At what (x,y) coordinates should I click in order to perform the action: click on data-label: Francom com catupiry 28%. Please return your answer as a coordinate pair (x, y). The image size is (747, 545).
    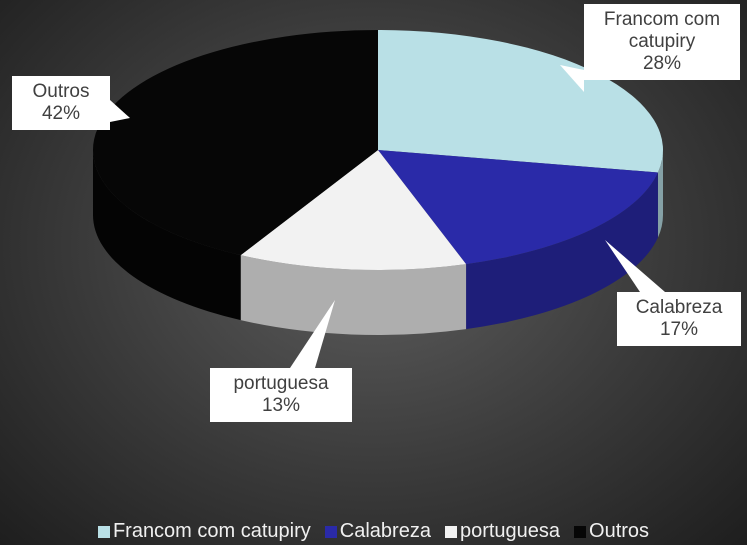
    Looking at the image, I should click on (662, 42).